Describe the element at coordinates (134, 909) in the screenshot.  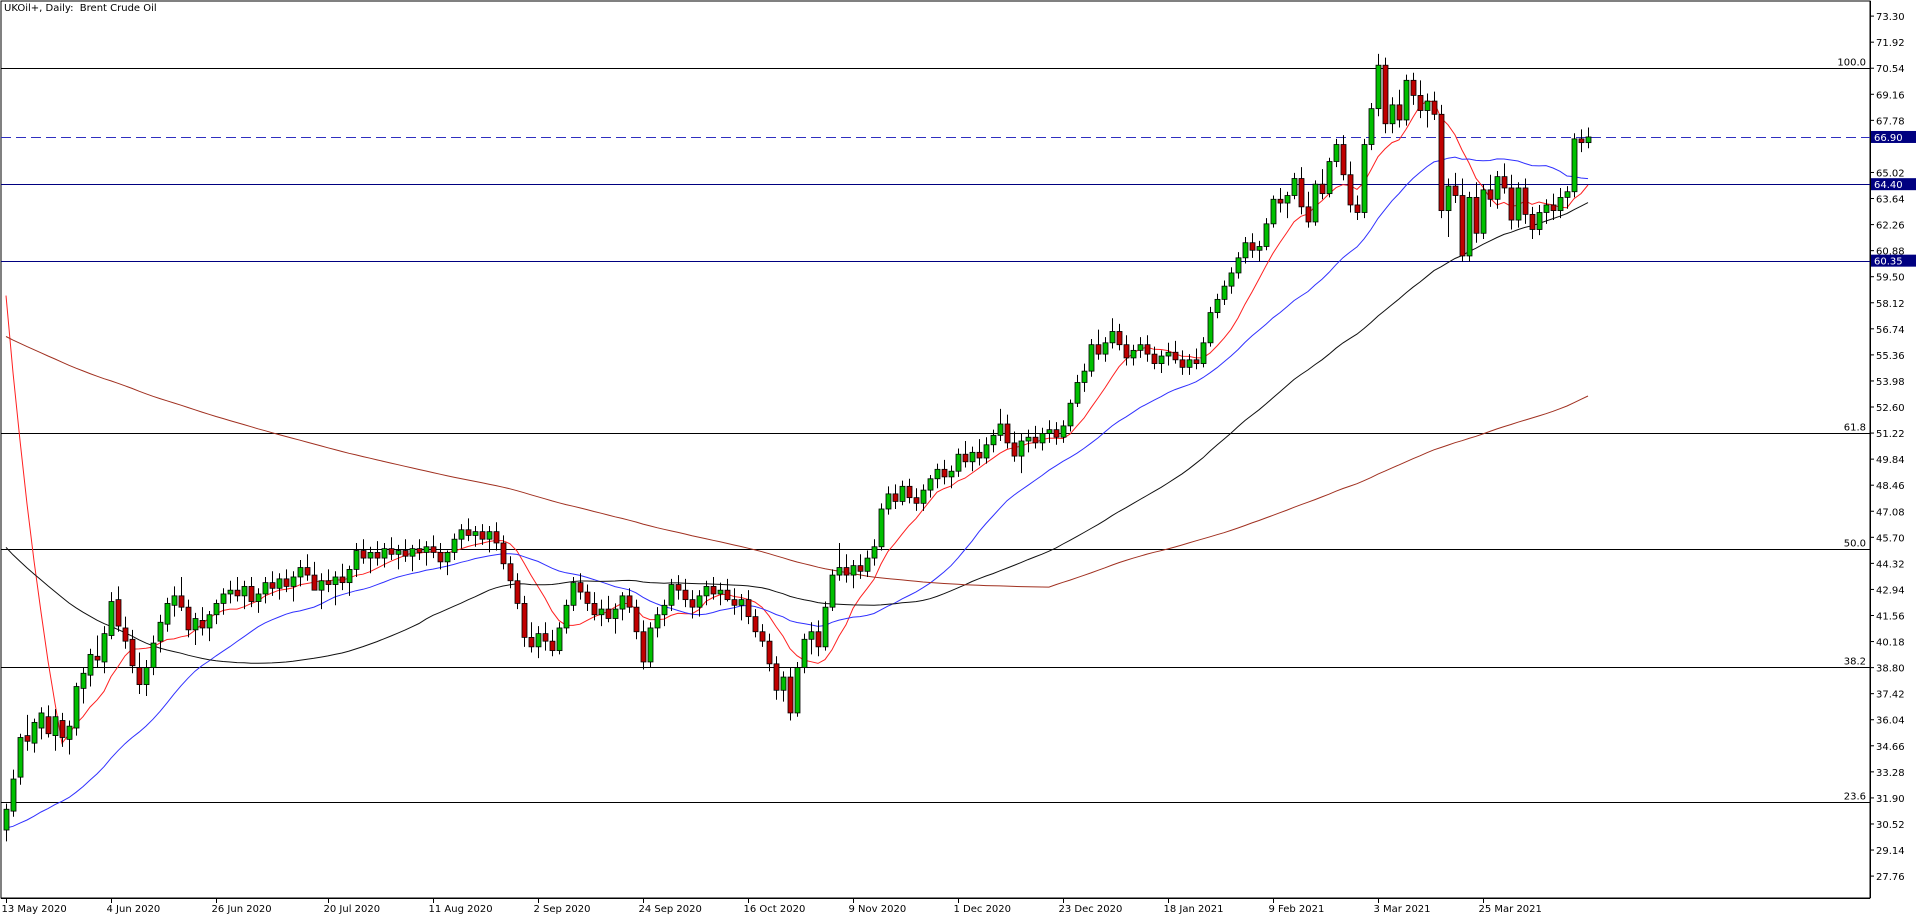
I see `x-tick-label: 4 Jun 2020` at that location.